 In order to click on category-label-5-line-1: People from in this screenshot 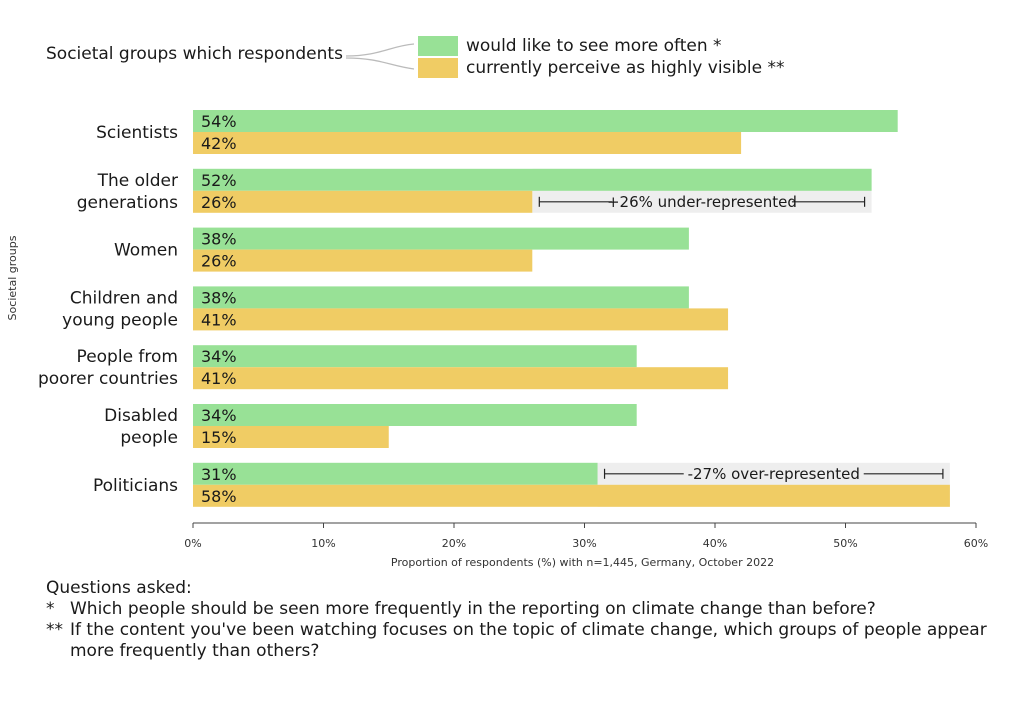, I will do `click(127, 357)`.